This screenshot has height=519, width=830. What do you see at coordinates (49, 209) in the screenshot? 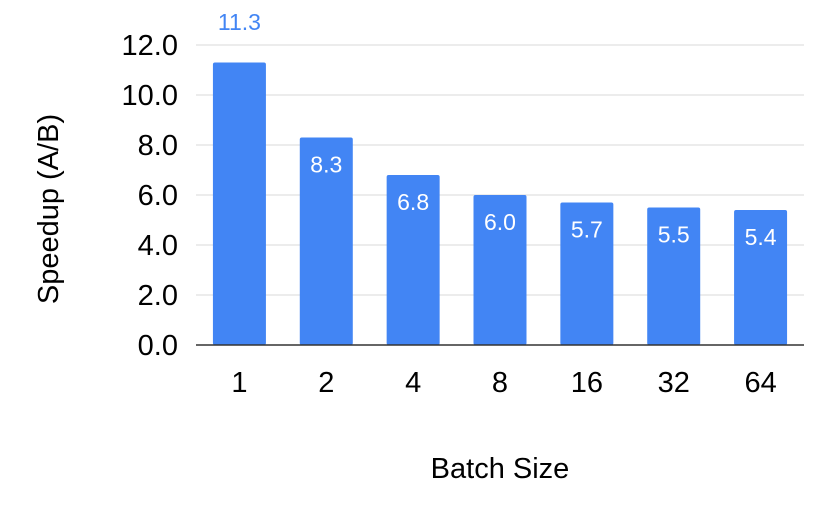
I see `y-axis-title: Speedup (A/B)` at bounding box center [49, 209].